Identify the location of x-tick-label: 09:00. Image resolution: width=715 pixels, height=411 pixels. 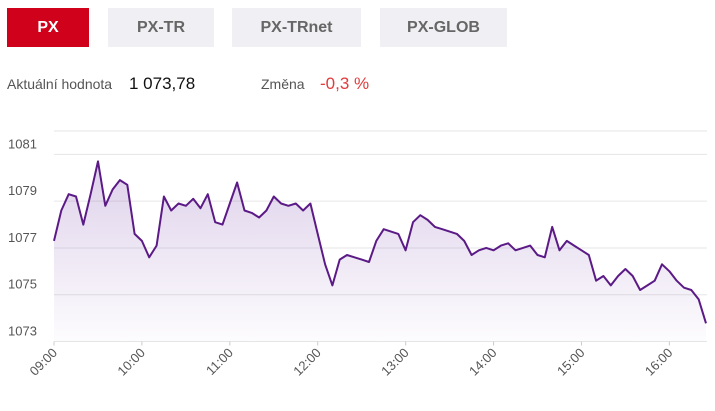
(44, 362).